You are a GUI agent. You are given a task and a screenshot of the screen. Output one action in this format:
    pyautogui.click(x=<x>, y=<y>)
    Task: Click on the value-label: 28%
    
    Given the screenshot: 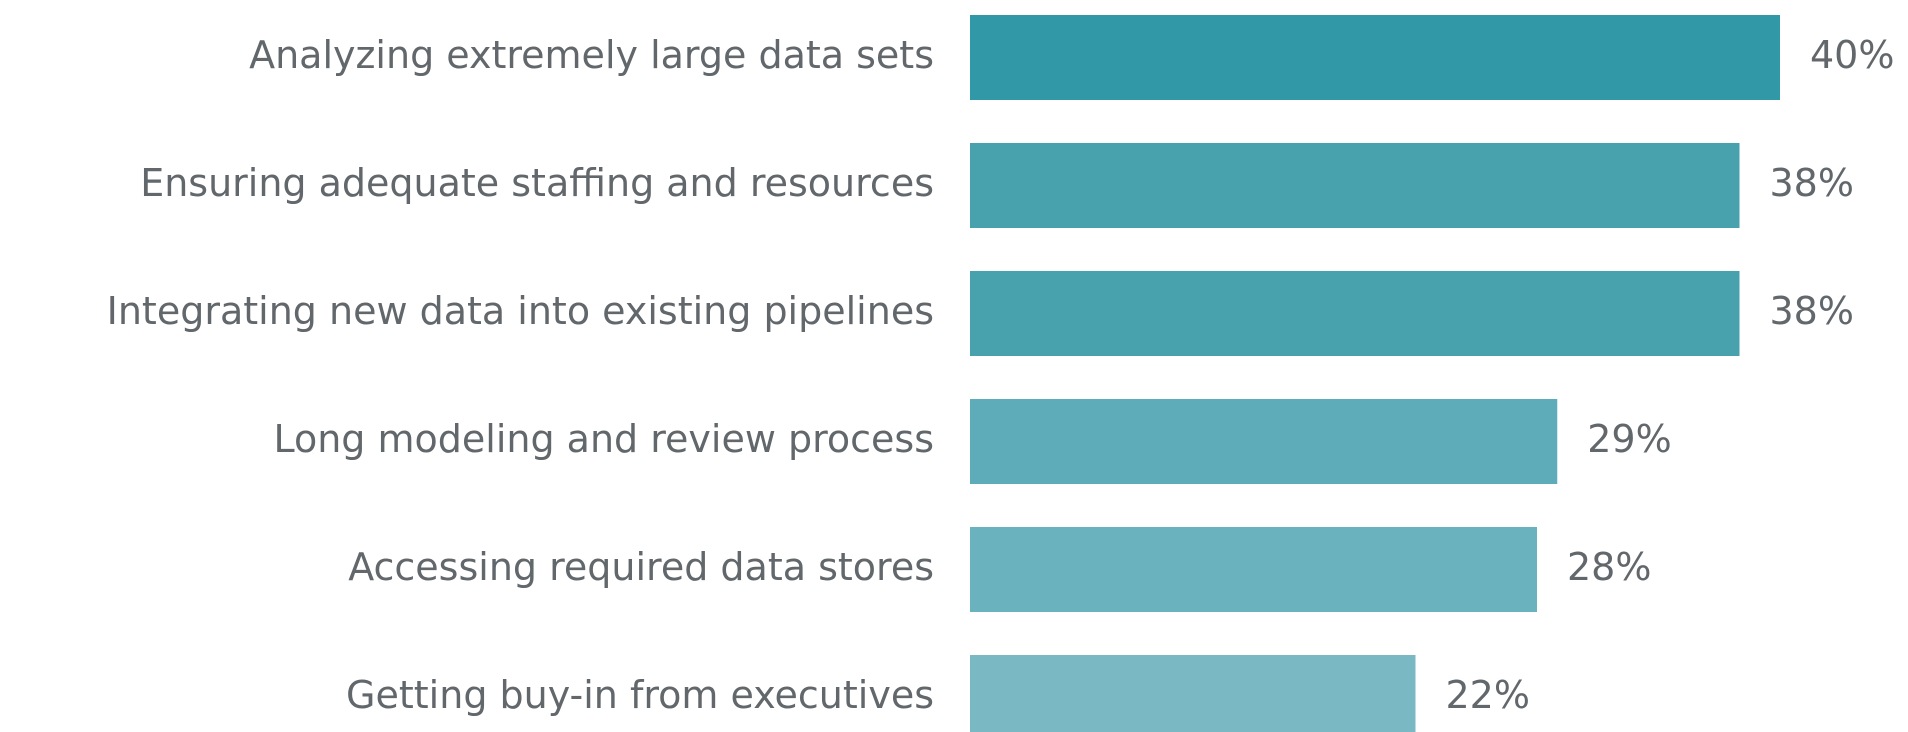 What is the action you would take?
    pyautogui.click(x=1609, y=567)
    